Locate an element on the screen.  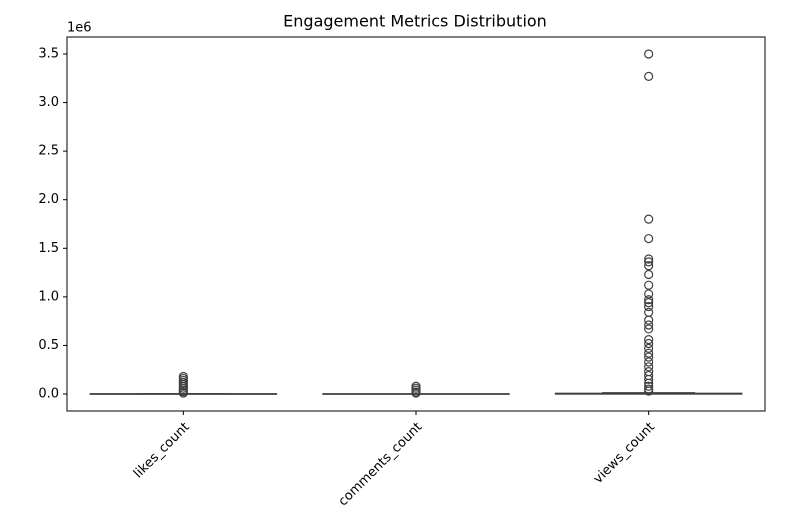
y-offset-label: 1e6 is located at coordinates (79, 28).